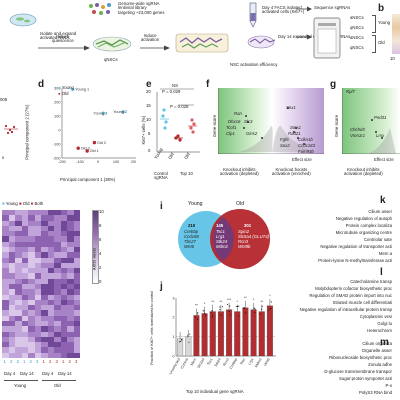 This screenshot has width=400, height=400. I want to click on bar-significance: ***, so click(229, 300).